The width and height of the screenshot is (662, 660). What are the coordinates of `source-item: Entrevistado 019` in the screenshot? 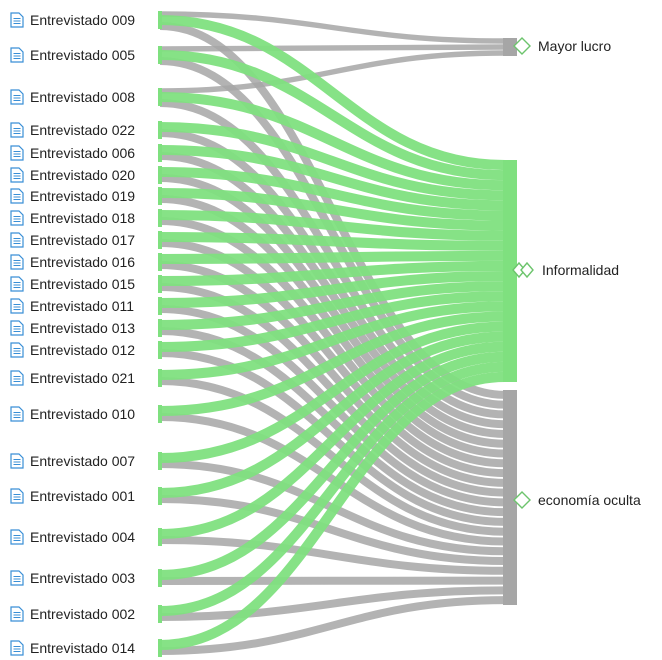 It's located at (72, 196).